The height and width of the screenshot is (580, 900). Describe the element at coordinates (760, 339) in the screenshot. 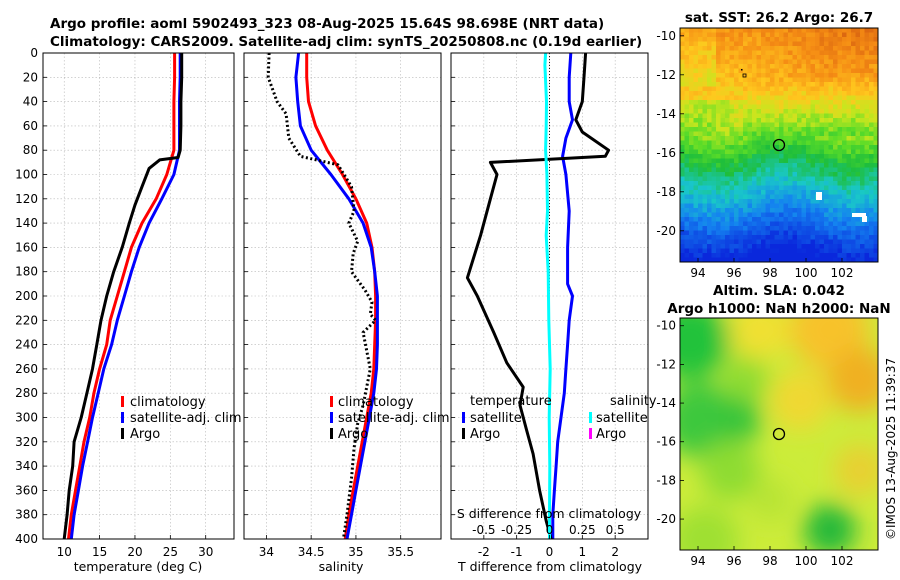

I see `sla-blob` at that location.